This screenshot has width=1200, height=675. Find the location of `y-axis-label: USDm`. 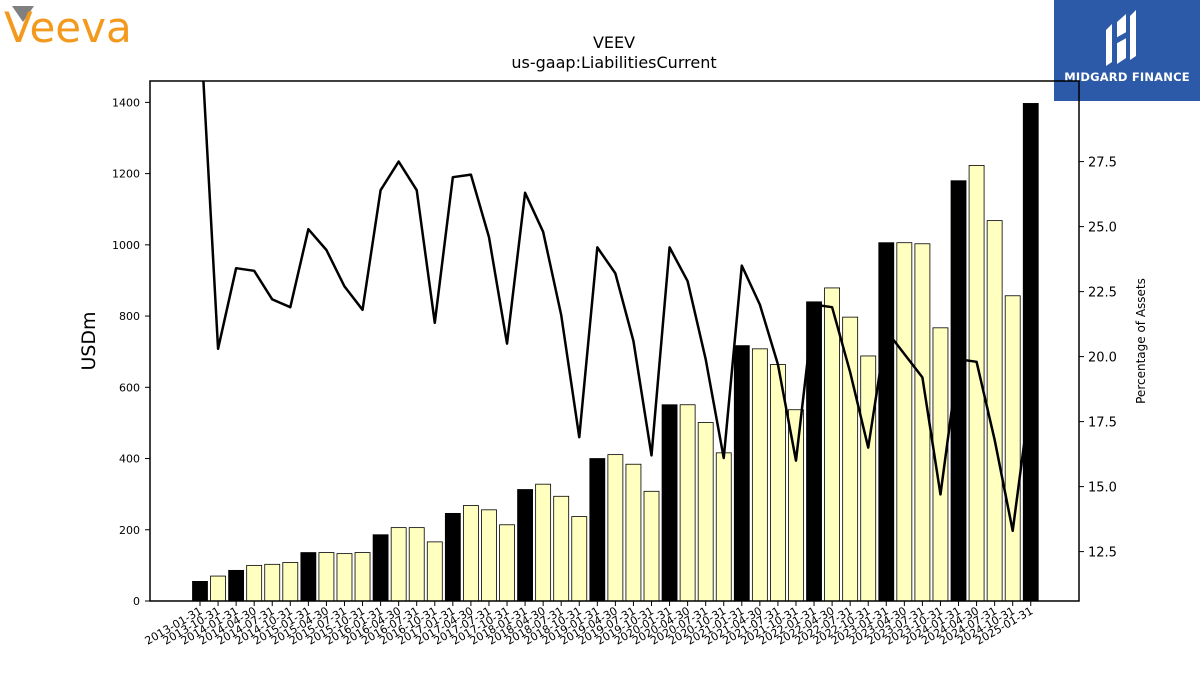

y-axis-label: USDm is located at coordinates (89, 340).